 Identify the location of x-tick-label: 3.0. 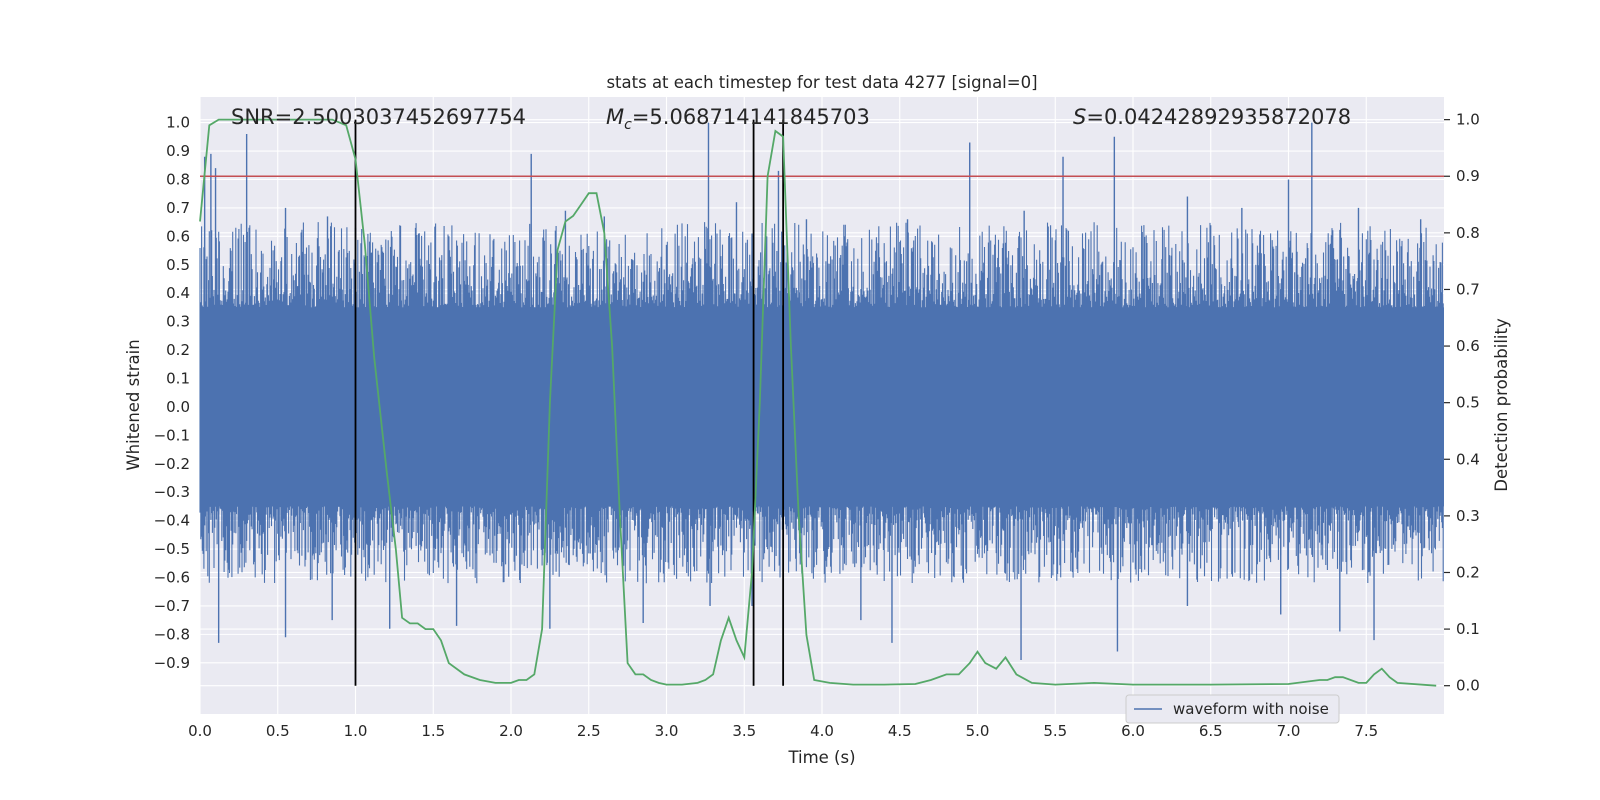
(667, 731).